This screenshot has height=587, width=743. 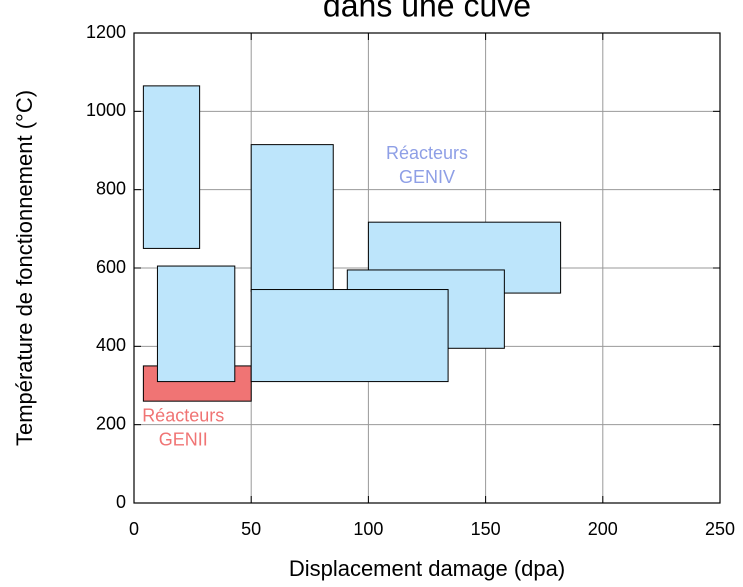 What do you see at coordinates (427, 568) in the screenshot?
I see `x-axis-label: Displacement damage (dpa)` at bounding box center [427, 568].